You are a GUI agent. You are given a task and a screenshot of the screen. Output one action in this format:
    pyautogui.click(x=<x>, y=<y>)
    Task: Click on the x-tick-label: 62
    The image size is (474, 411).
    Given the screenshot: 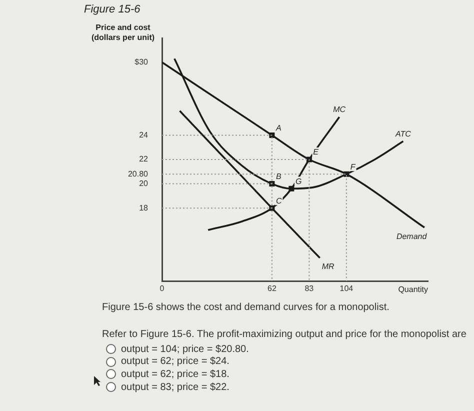 What is the action you would take?
    pyautogui.click(x=272, y=289)
    